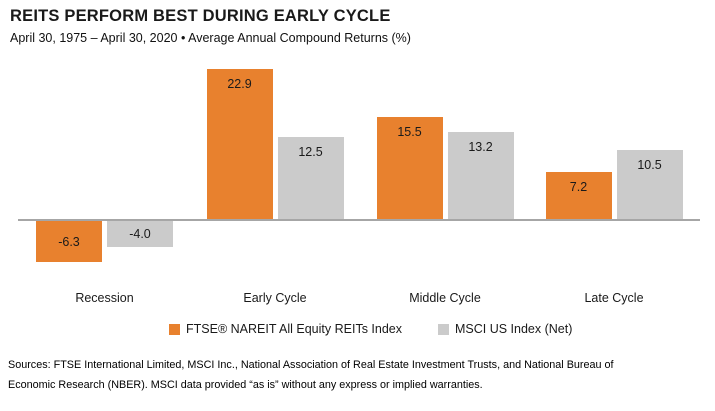  Describe the element at coordinates (310, 177) in the screenshot. I see `bar-msci-early-cycle: 12.5` at that location.